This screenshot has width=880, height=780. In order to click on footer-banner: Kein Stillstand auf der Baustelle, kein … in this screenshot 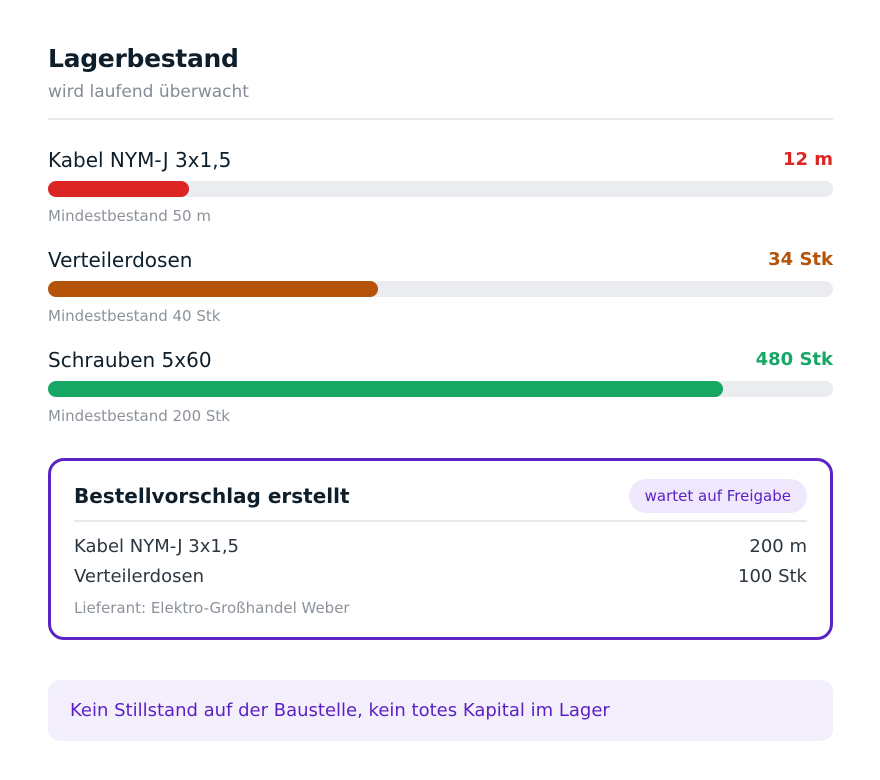, I will do `click(440, 710)`.